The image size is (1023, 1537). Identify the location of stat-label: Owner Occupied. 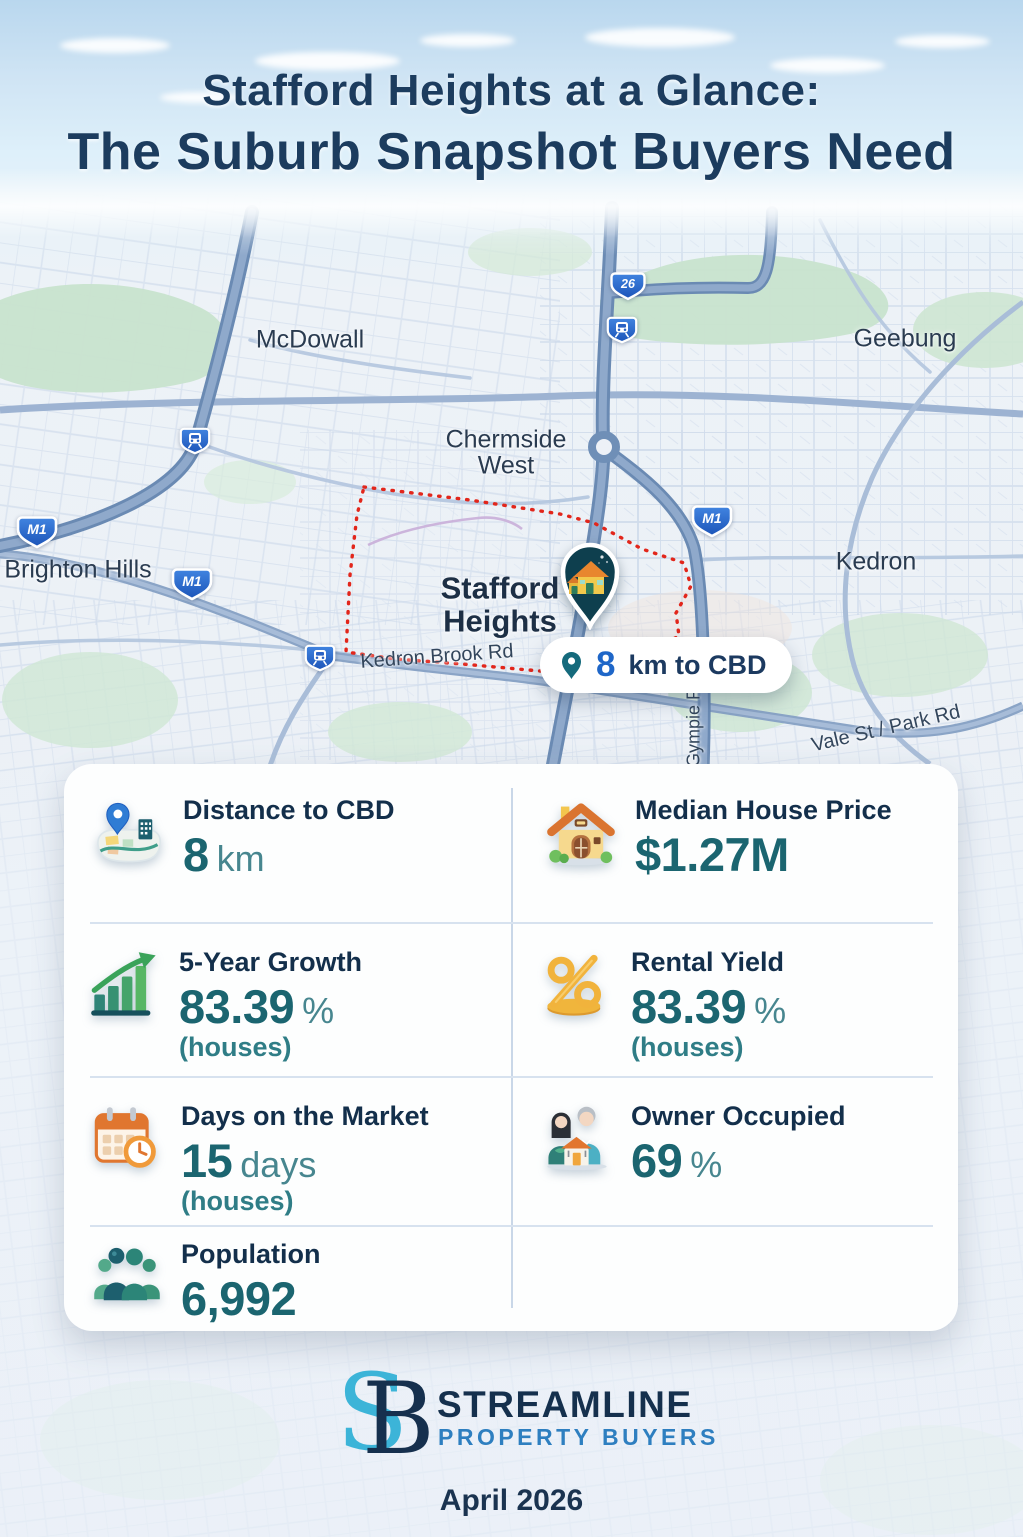
(738, 1116).